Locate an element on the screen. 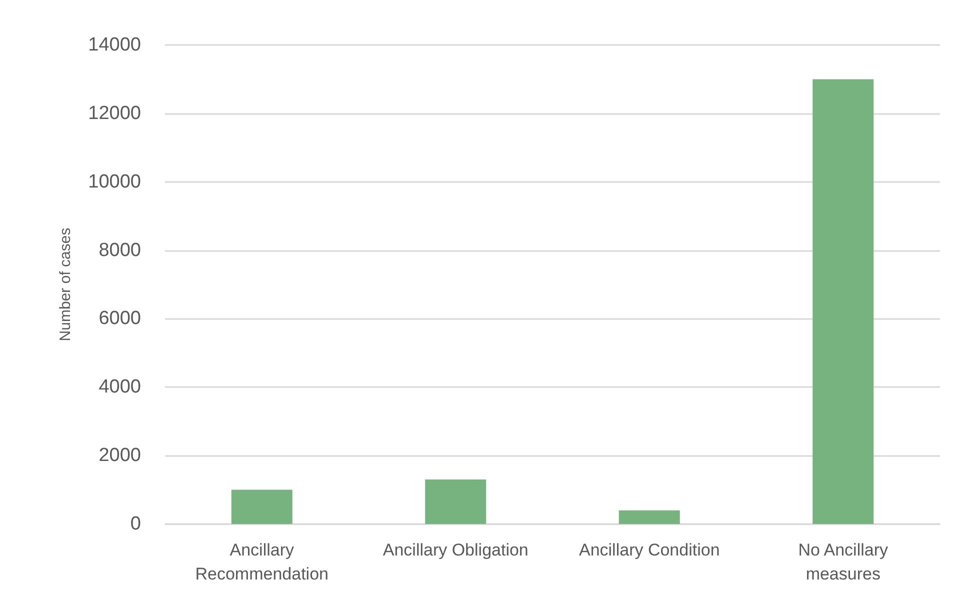 The height and width of the screenshot is (595, 956). y-tick-label: 6000 is located at coordinates (119, 319).